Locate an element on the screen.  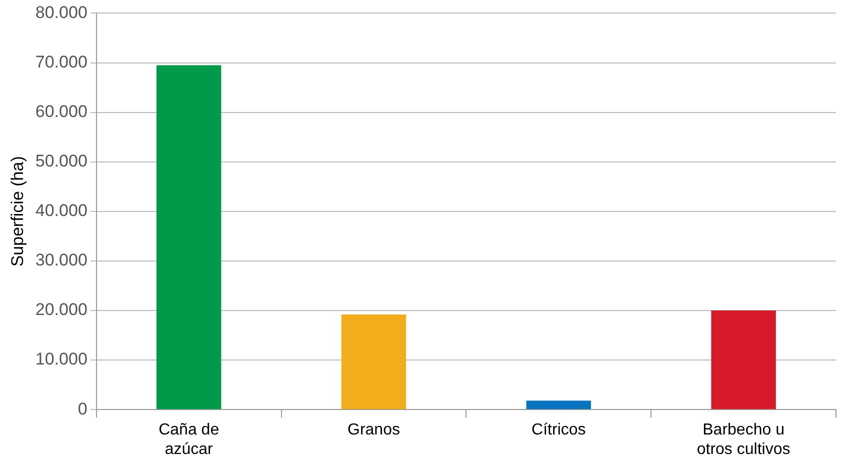
y-tick-label: 40.000 is located at coordinates (61, 210).